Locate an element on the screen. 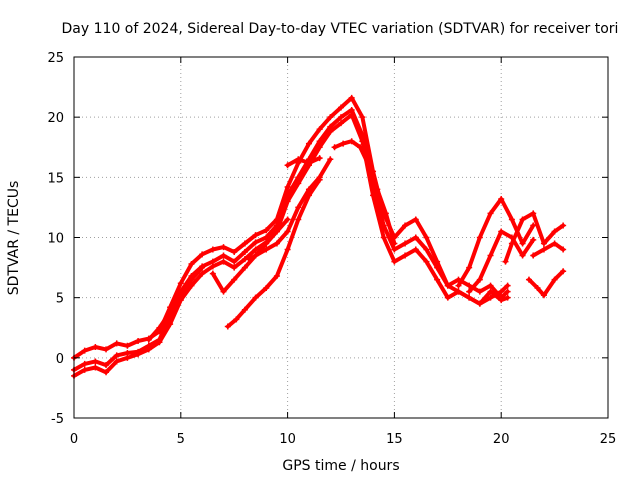 Image resolution: width=640 pixels, height=480 pixels. x-tick-label: 25 is located at coordinates (608, 439).